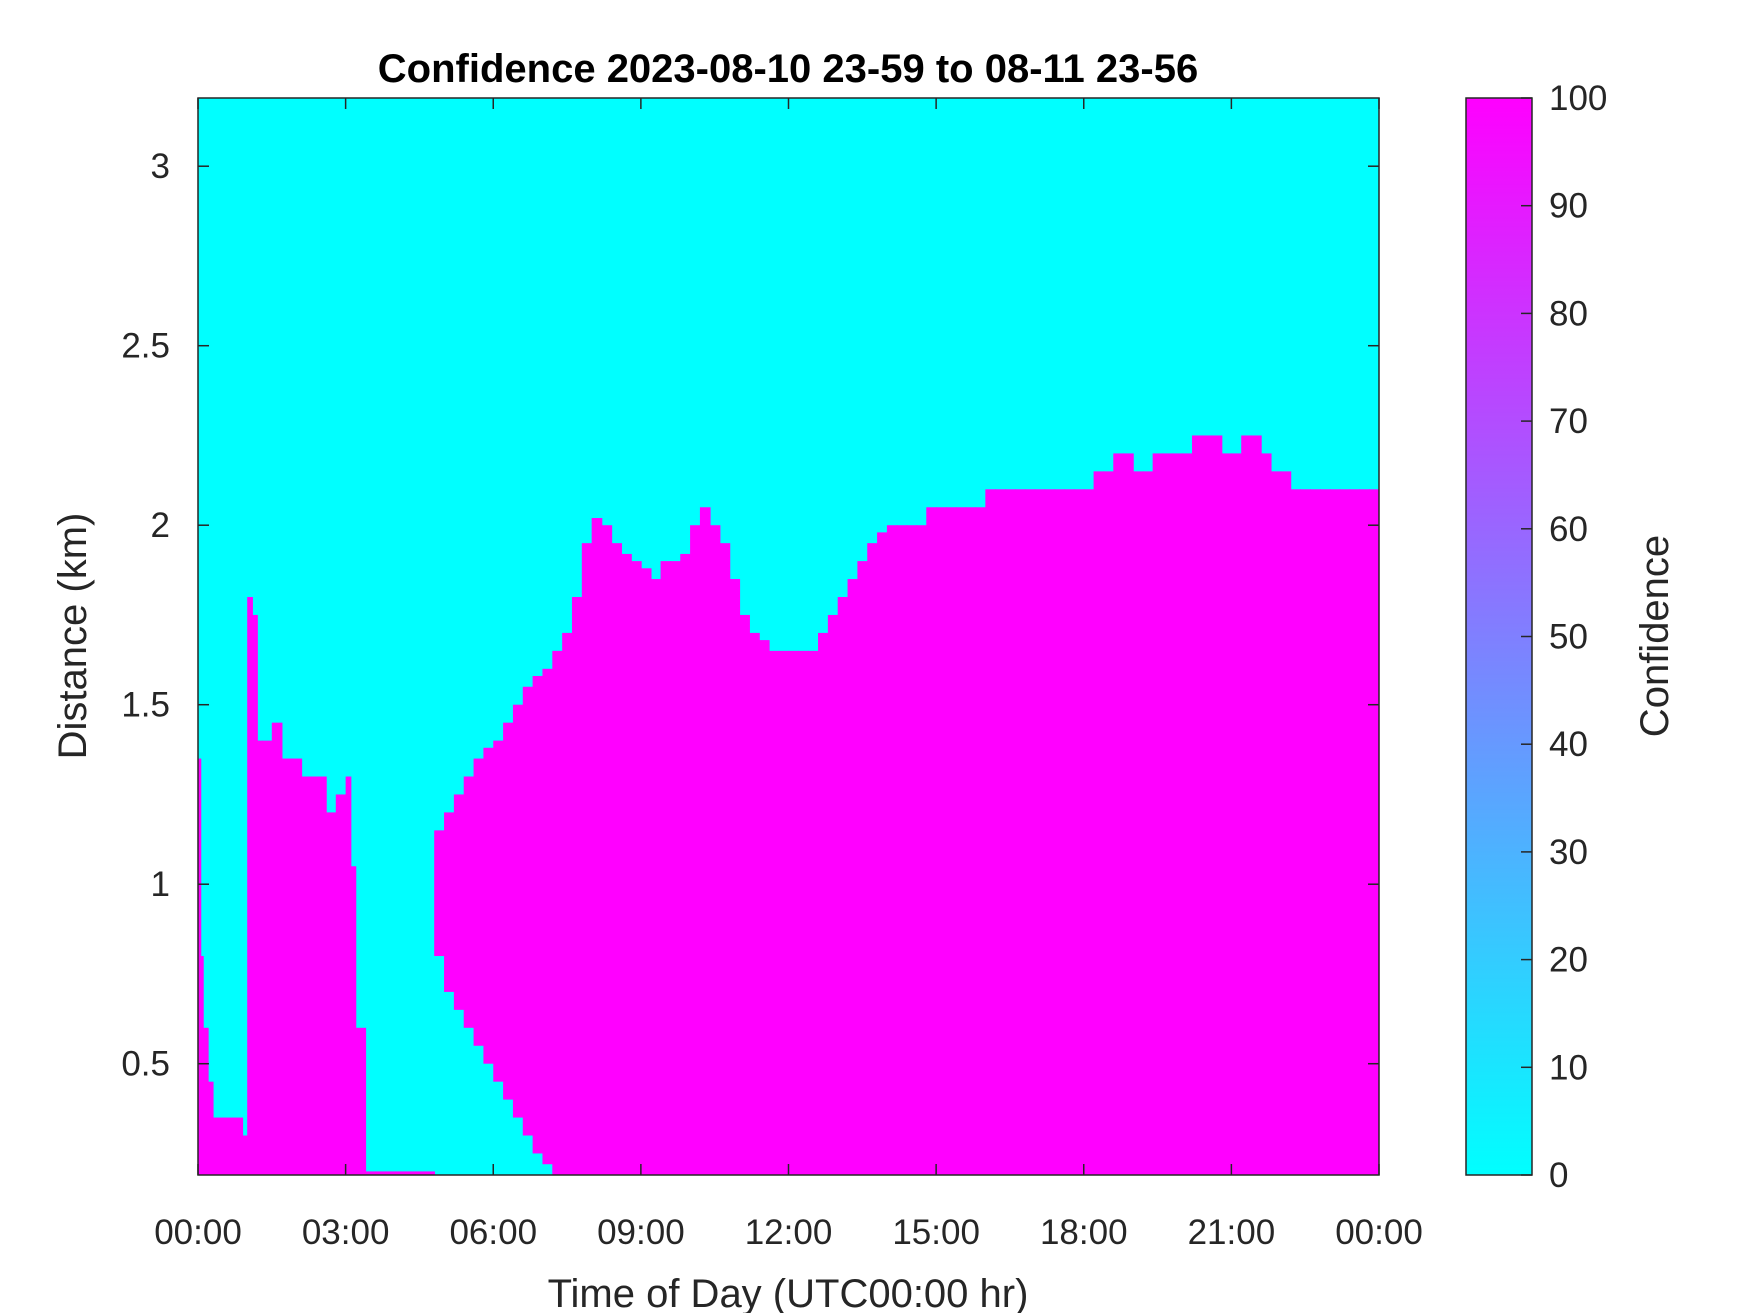 This screenshot has width=1750, height=1313. Describe the element at coordinates (789, 1232) in the screenshot. I see `x-tick-label: 12:00` at that location.